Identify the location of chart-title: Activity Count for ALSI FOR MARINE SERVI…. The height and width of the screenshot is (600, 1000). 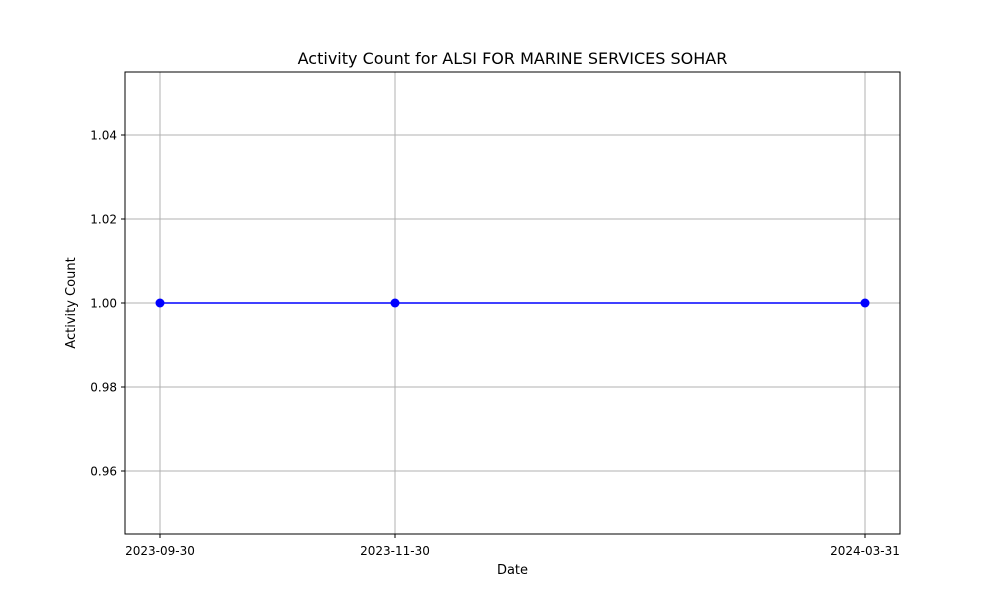
(513, 58).